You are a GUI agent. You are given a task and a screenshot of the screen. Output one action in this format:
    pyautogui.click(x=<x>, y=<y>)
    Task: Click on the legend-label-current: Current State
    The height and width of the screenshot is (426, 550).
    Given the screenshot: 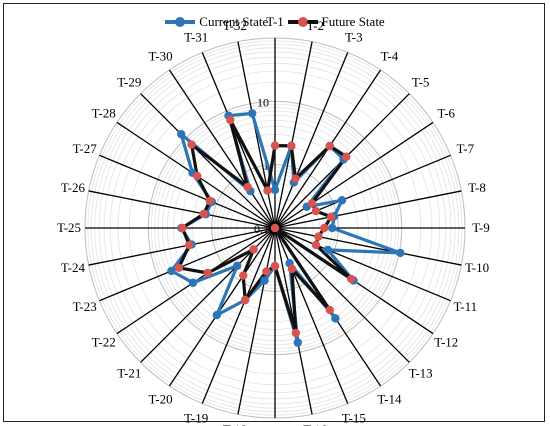 What is the action you would take?
    pyautogui.click(x=234, y=21)
    